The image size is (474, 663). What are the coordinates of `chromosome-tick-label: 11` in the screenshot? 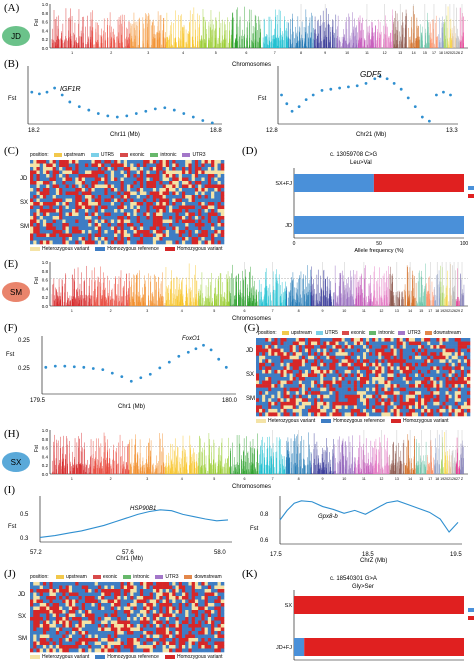 It's located at (364, 311).